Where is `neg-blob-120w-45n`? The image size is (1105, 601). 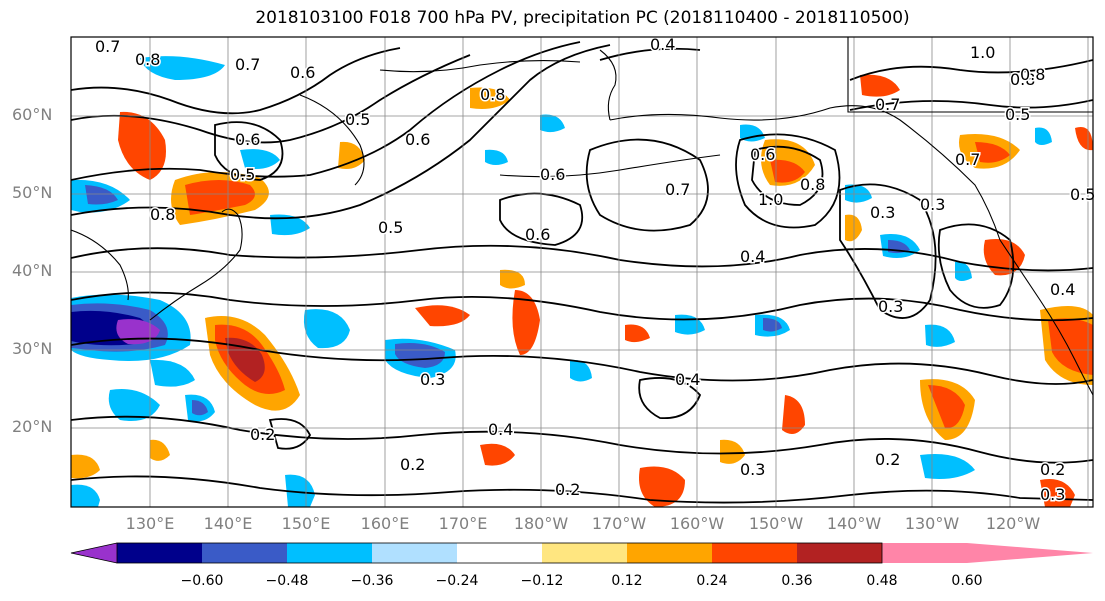 neg-blob-120w-45n is located at coordinates (1043, 136).